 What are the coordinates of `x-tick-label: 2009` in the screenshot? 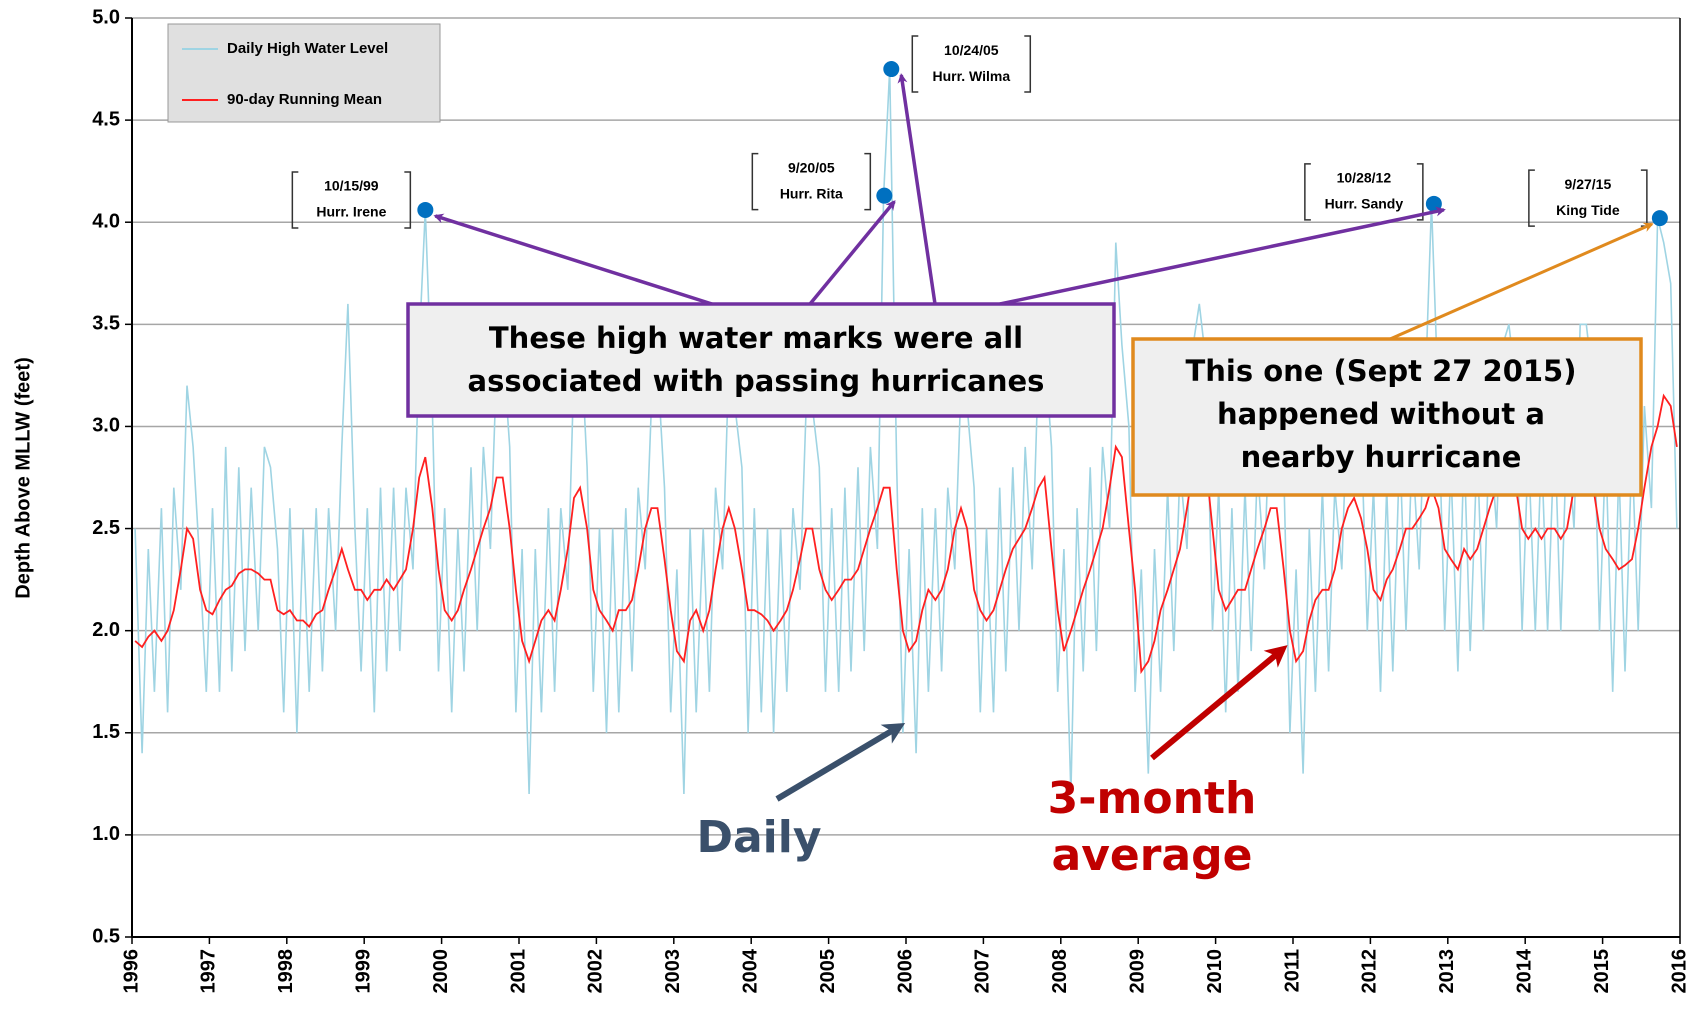 It's located at (1137, 971).